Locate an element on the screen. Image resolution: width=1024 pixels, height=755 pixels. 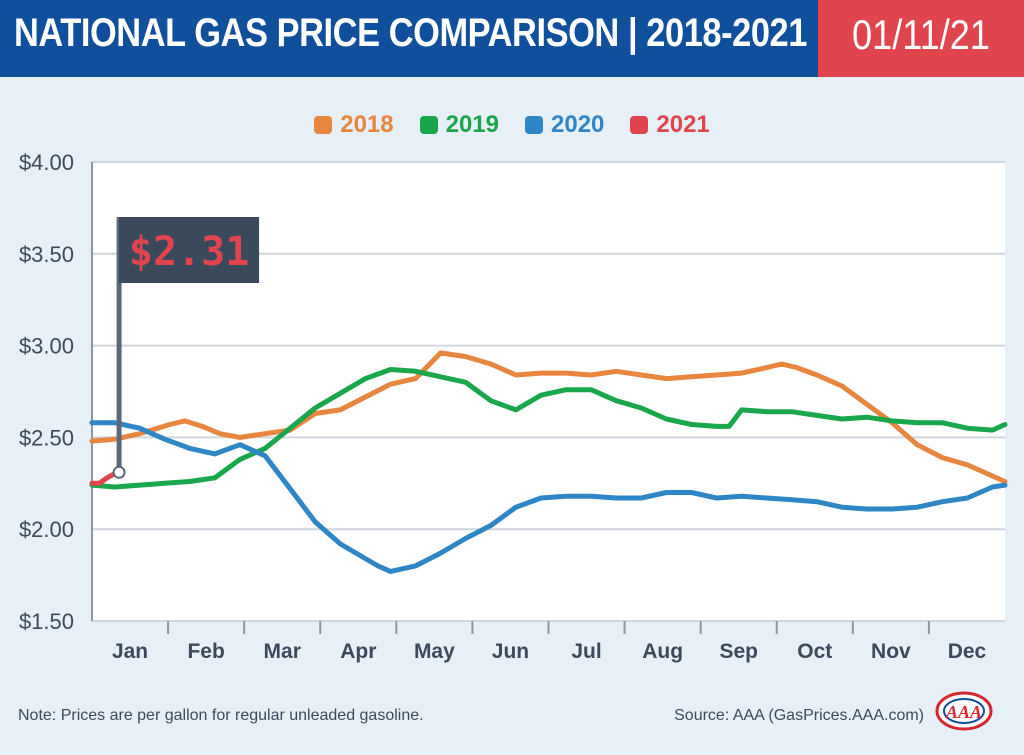
x-tick-label: May is located at coordinates (434, 651).